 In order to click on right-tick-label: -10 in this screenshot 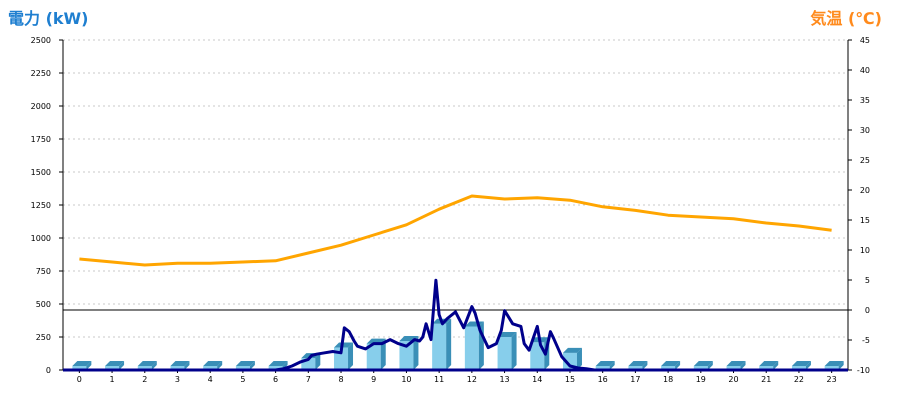, I will do `click(863, 370)`.